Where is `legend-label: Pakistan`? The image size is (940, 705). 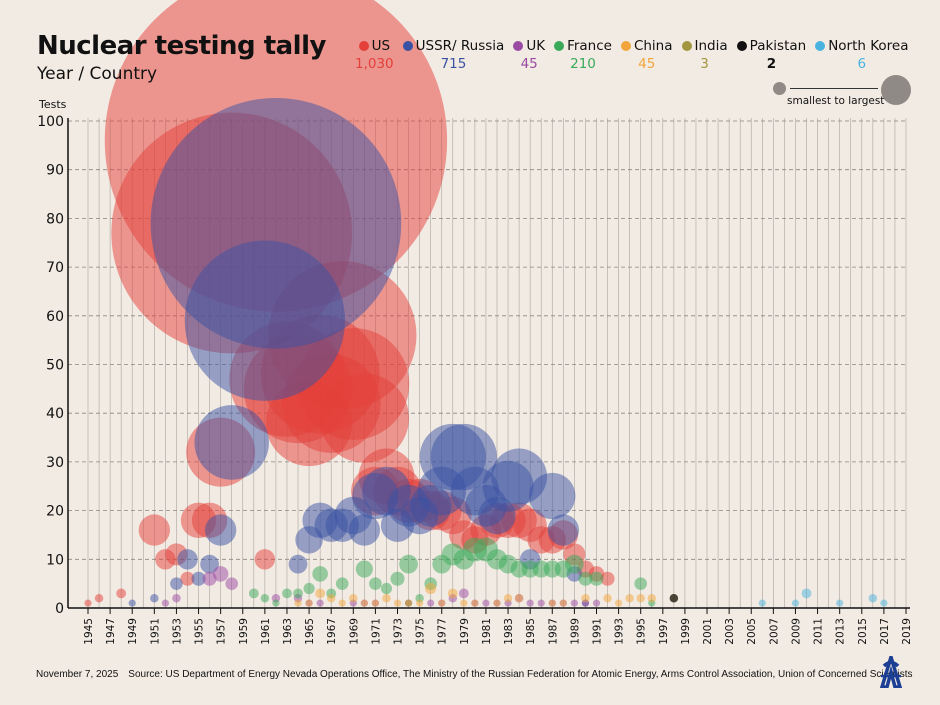 legend-label: Pakistan is located at coordinates (778, 46).